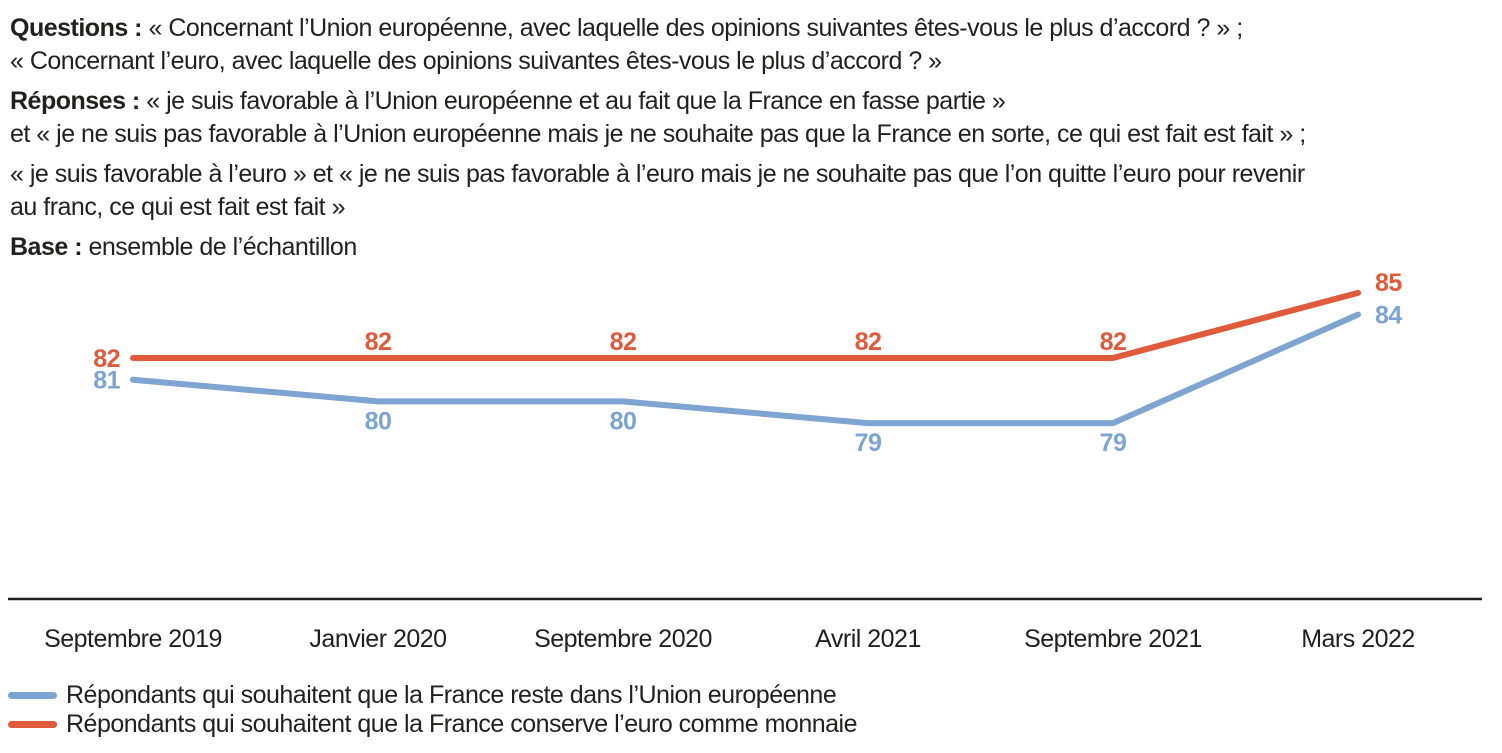 This screenshot has width=1502, height=753. I want to click on legend-swatch-orange-line-icon, so click(32, 724).